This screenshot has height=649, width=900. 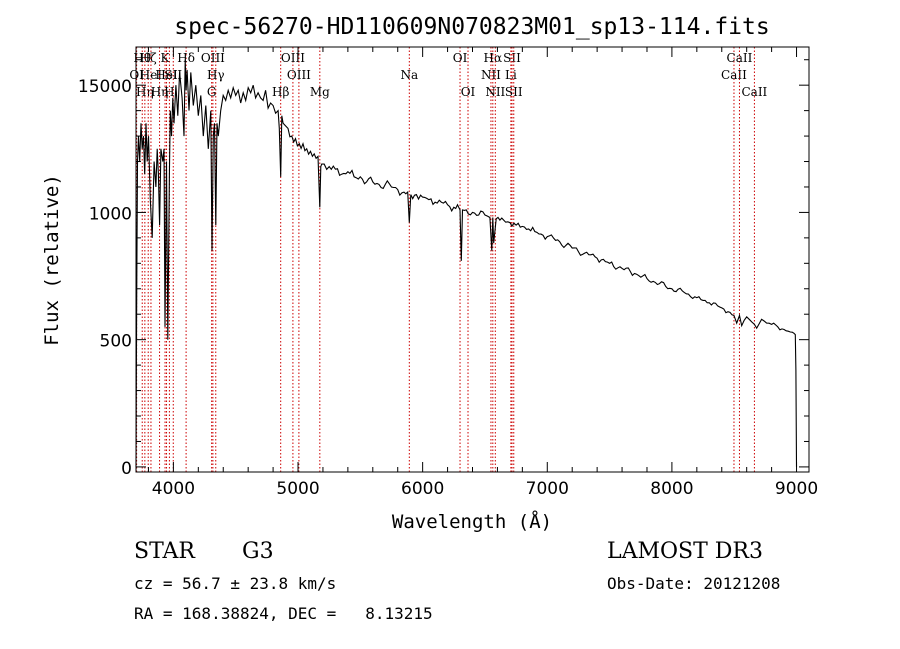 I want to click on survey-name: LAMOST DR3, so click(x=685, y=551).